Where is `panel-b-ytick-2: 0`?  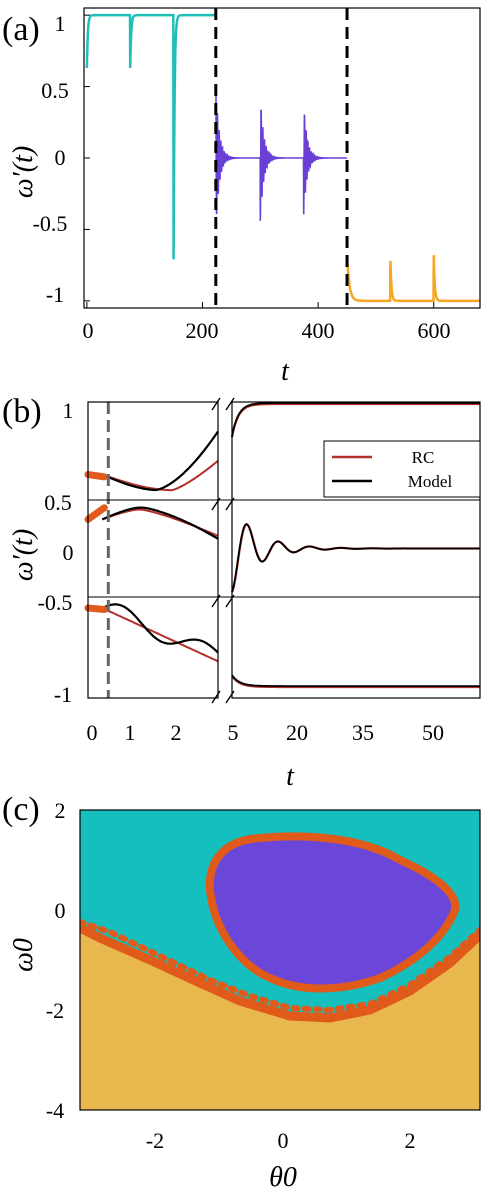
panel-b-ytick-2: 0 is located at coordinates (68, 552).